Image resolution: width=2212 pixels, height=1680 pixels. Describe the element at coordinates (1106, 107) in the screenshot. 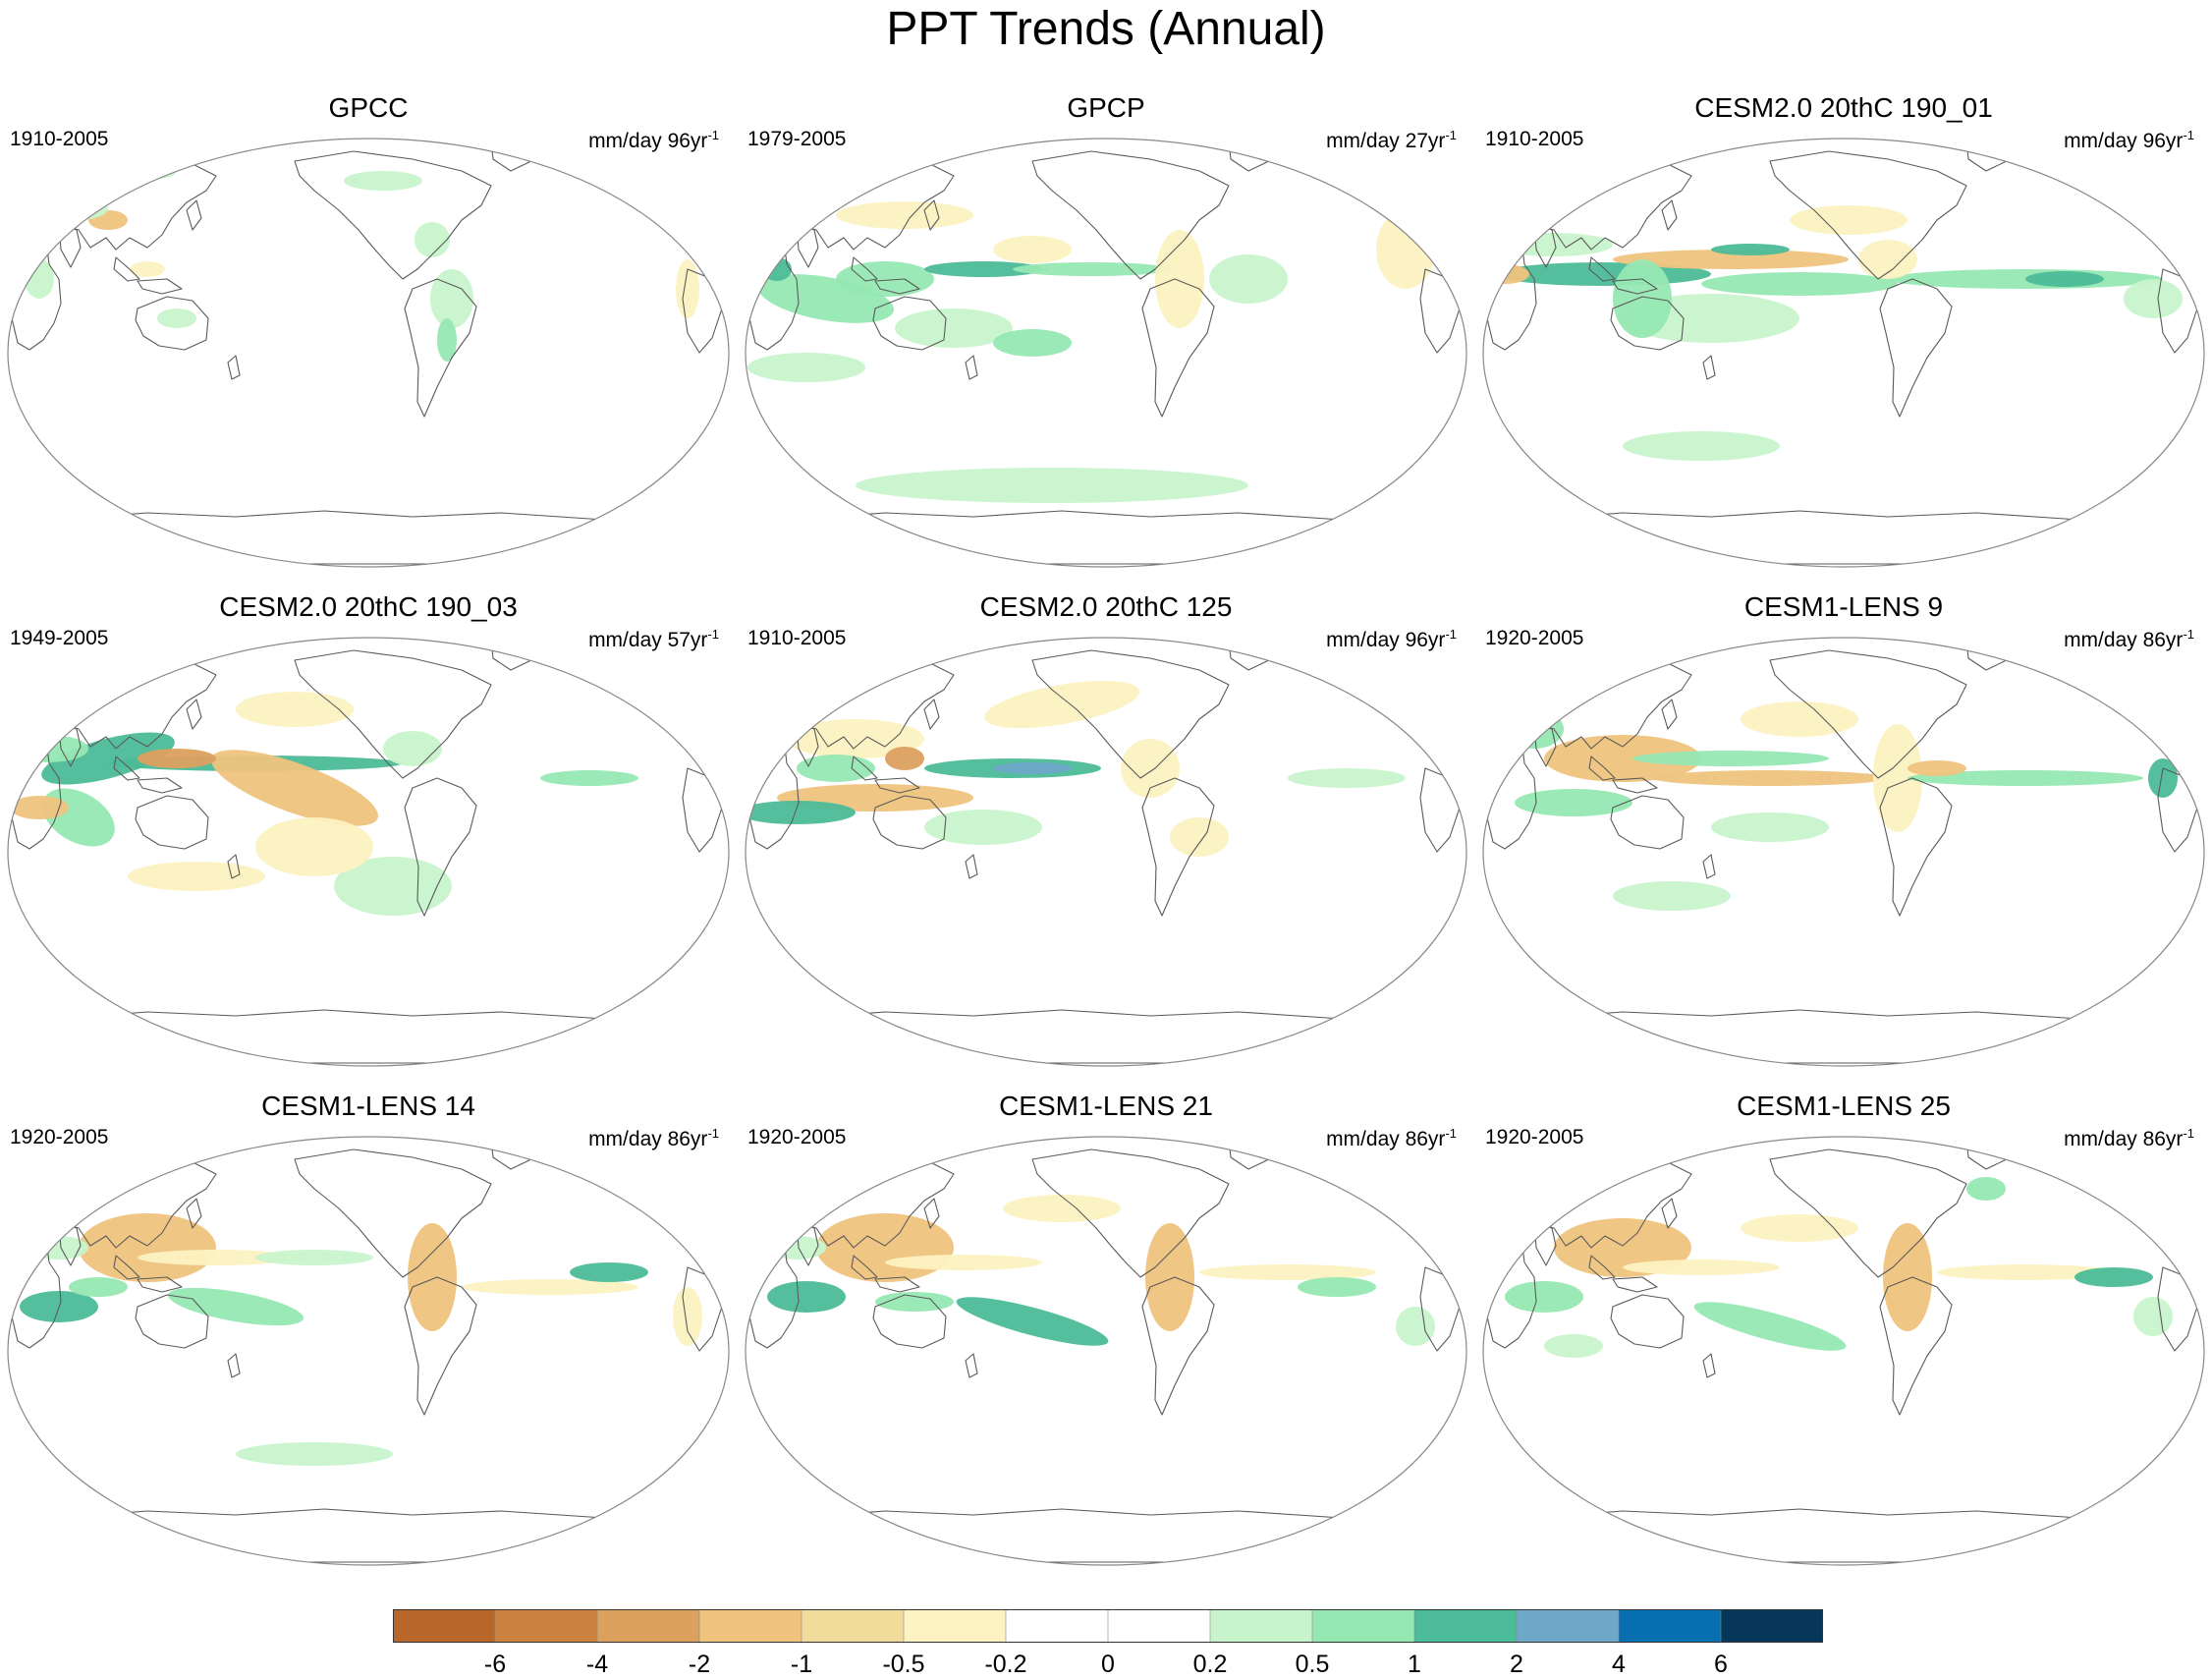

I see `panel-title: GPCP` at that location.